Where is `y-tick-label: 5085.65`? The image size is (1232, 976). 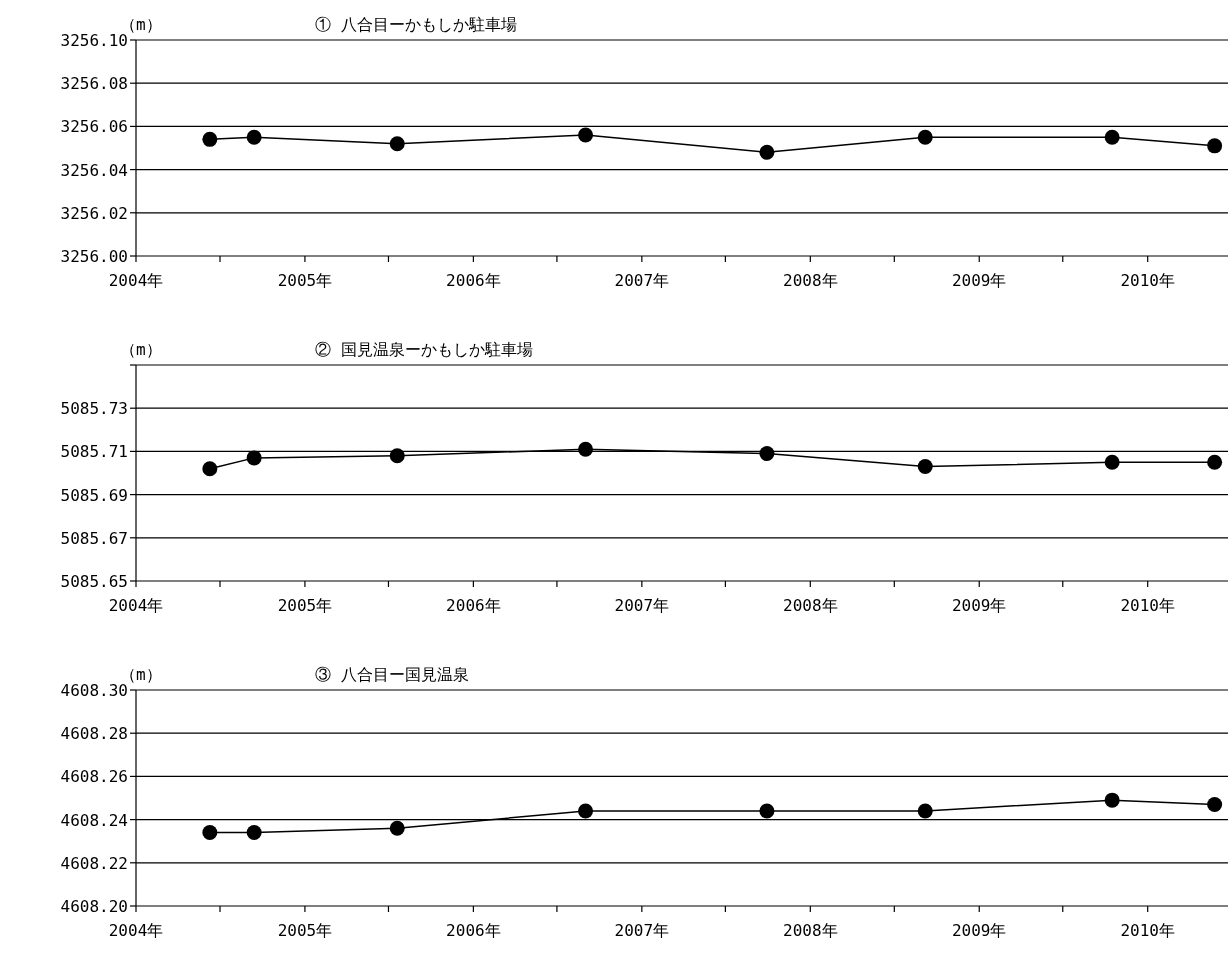
y-tick-label: 5085.65 is located at coordinates (94, 581).